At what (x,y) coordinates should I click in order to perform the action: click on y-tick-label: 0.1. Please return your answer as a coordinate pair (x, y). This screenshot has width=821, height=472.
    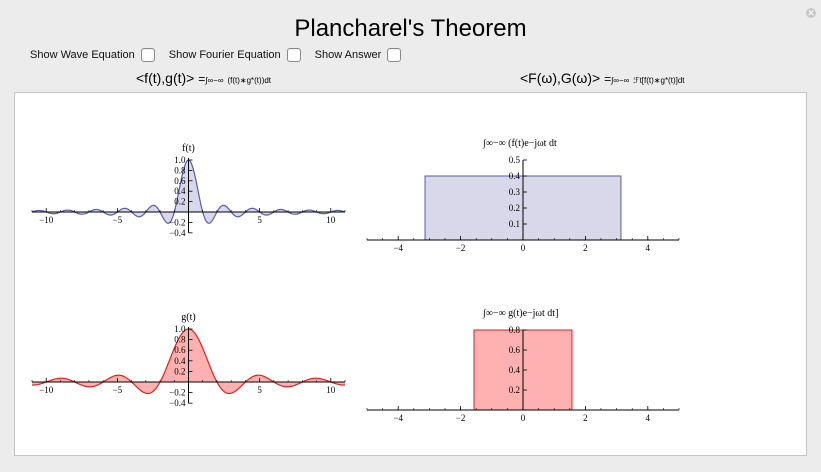
    Looking at the image, I should click on (514, 224).